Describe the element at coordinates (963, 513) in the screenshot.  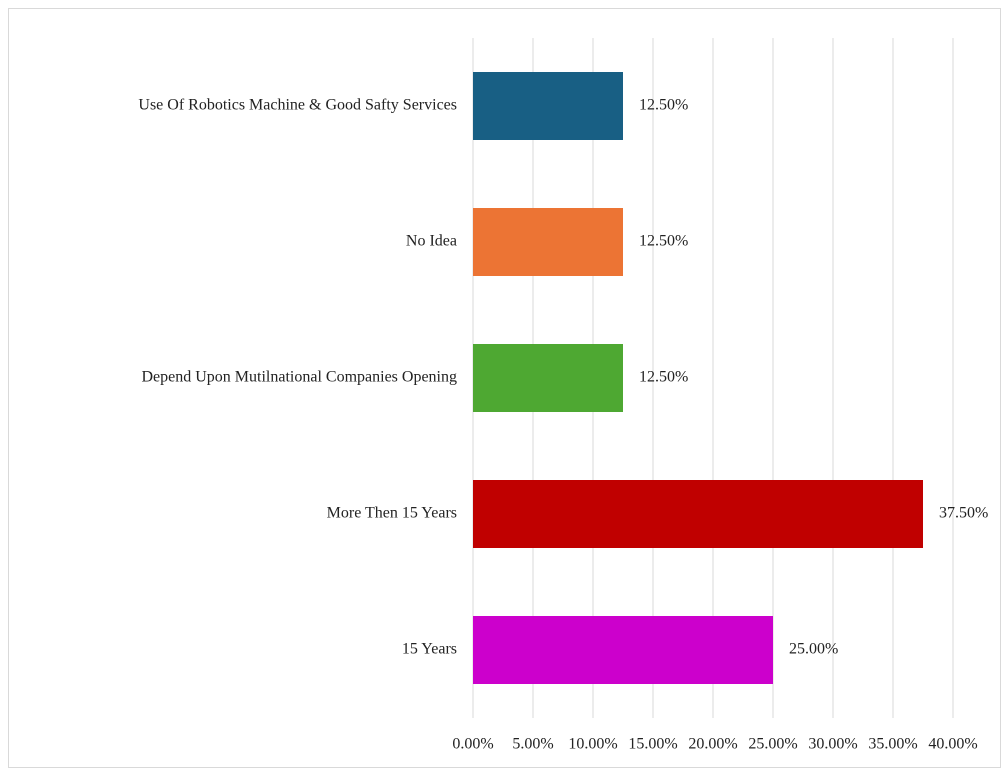
I see `data-label: 37.50%` at that location.